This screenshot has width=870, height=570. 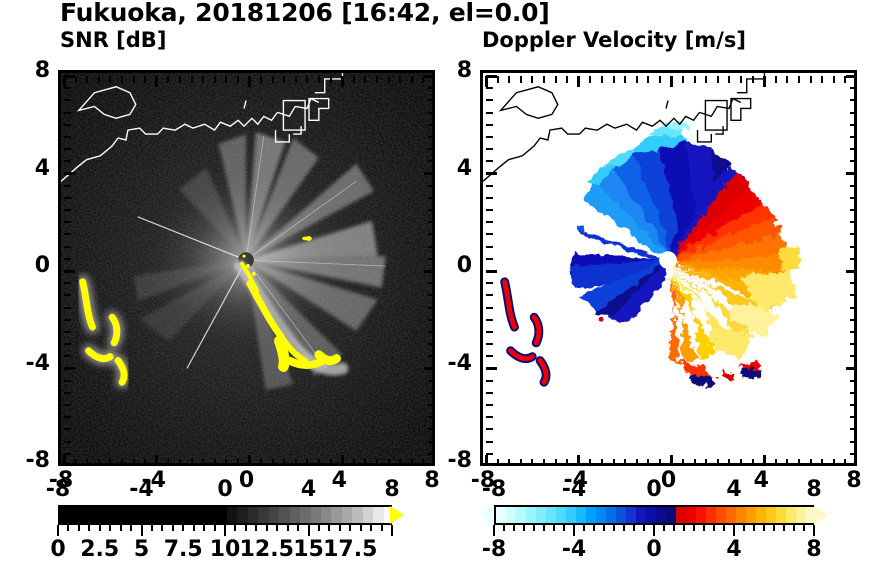 What do you see at coordinates (202, 127) in the screenshot?
I see `snr-coastline` at bounding box center [202, 127].